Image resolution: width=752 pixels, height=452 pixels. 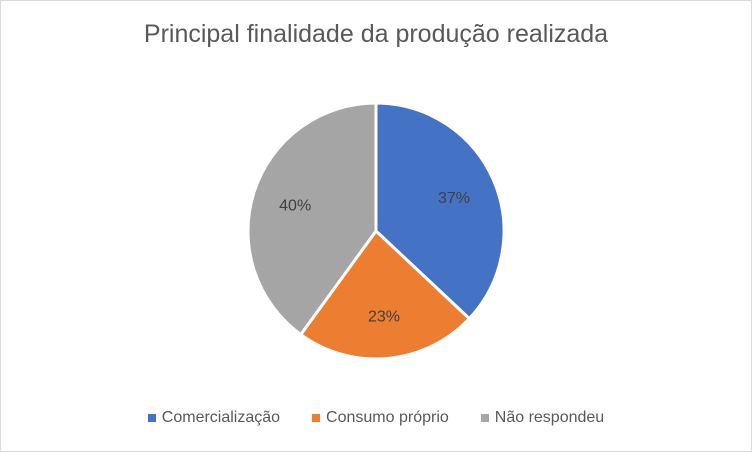 I want to click on legend-label-consumo-proprio: Consumo próprio, so click(x=387, y=417).